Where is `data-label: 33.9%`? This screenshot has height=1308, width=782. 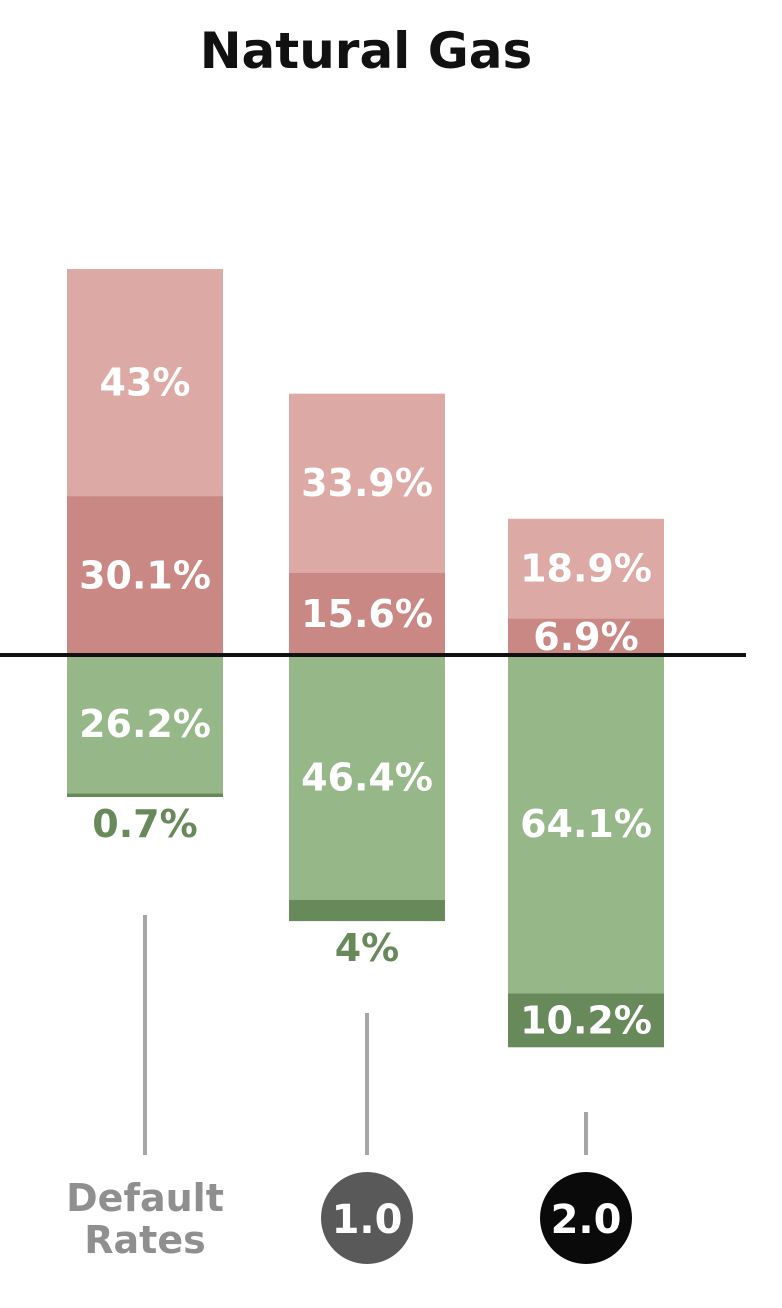
data-label: 33.9% is located at coordinates (367, 483).